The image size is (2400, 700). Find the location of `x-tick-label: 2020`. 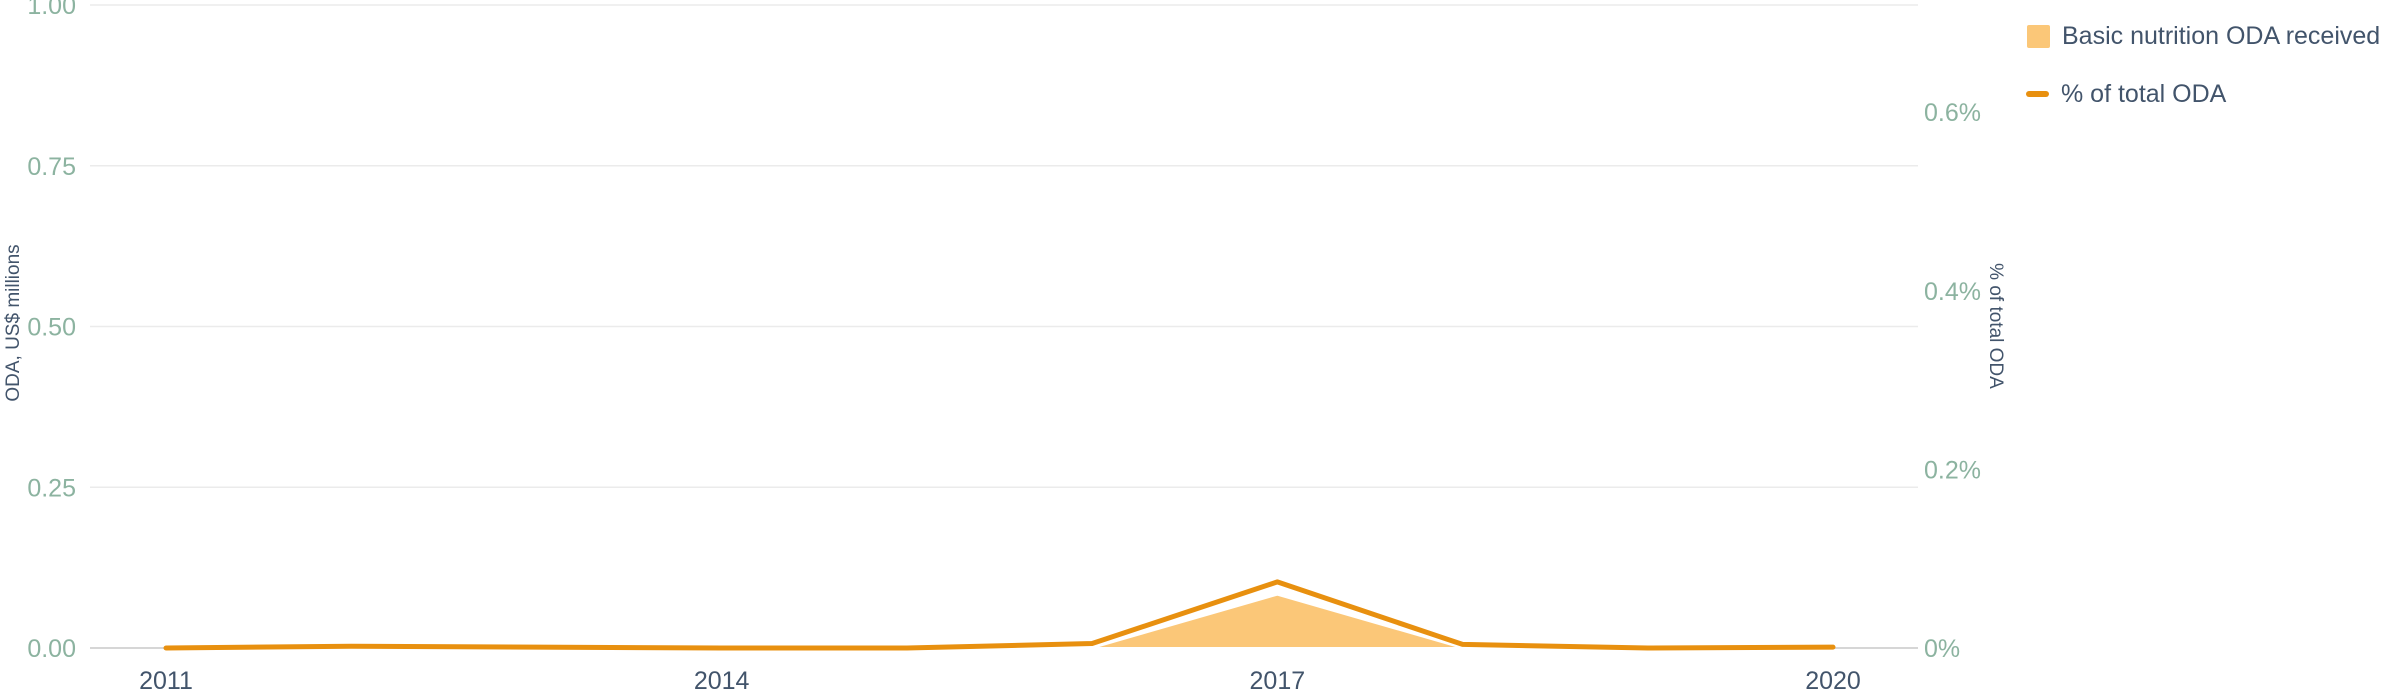

x-tick-label: 2020 is located at coordinates (1833, 681).